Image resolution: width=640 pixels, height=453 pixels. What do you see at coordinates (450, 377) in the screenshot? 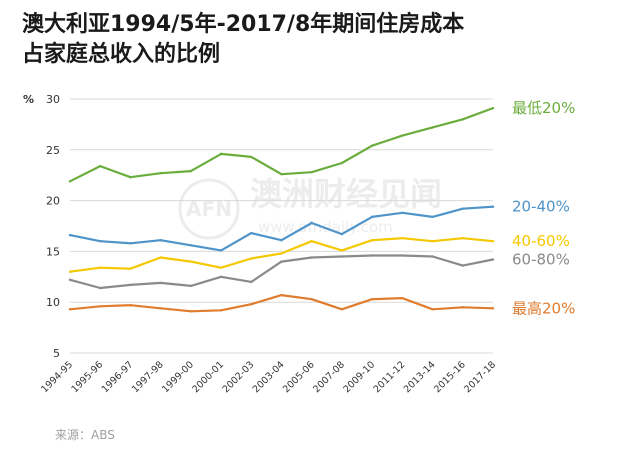
I see `x-tick-label: 2015-16` at bounding box center [450, 377].